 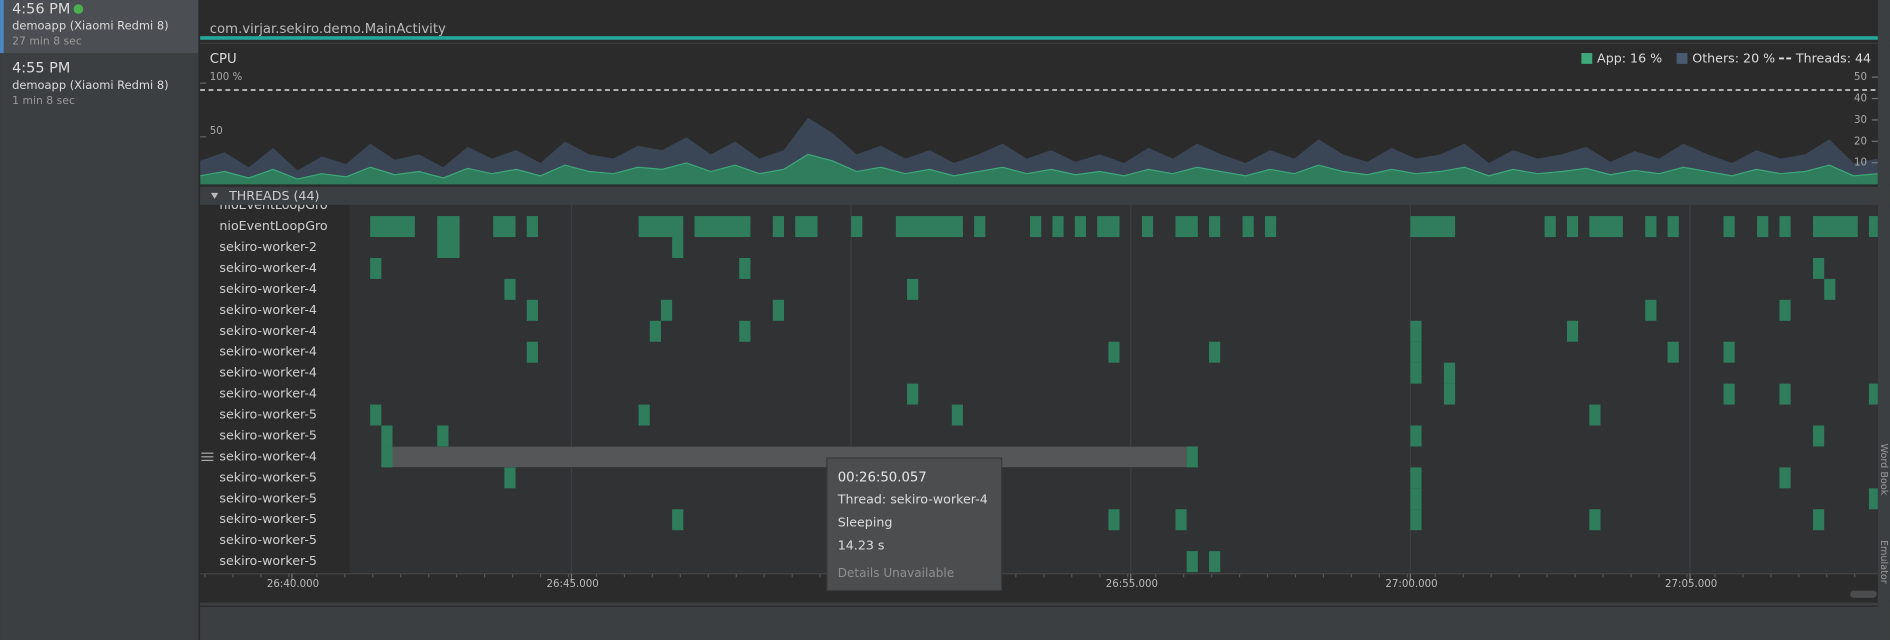 What do you see at coordinates (1045, 195) in the screenshot?
I see `threads-header` at bounding box center [1045, 195].